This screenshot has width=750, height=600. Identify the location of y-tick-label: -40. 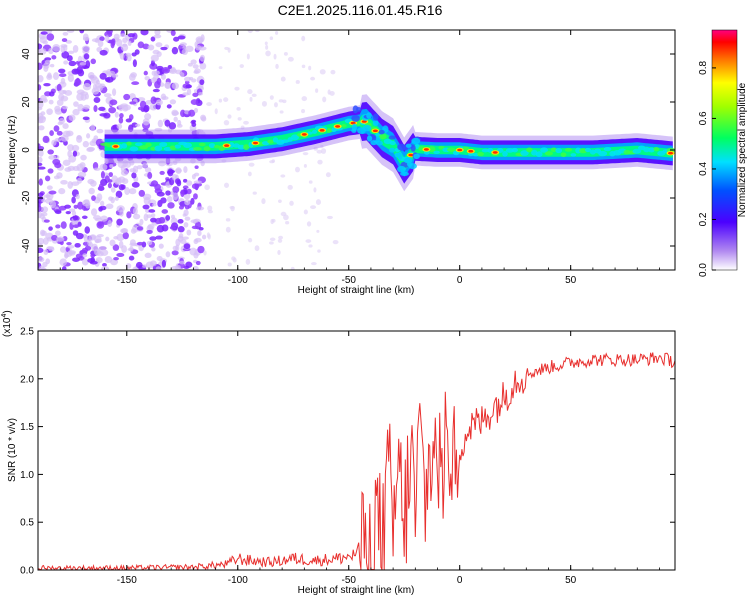
(26, 245).